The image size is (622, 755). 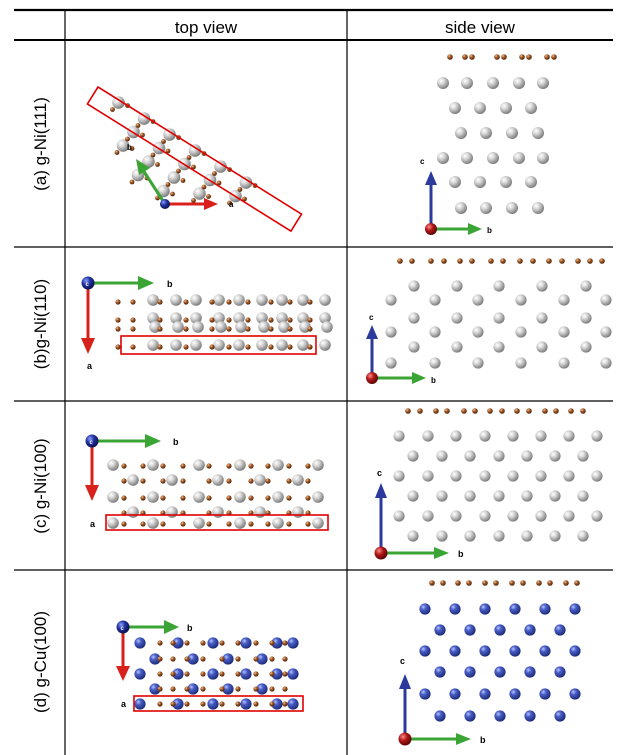 I want to click on axis-label-b: b, so click(x=170, y=284).